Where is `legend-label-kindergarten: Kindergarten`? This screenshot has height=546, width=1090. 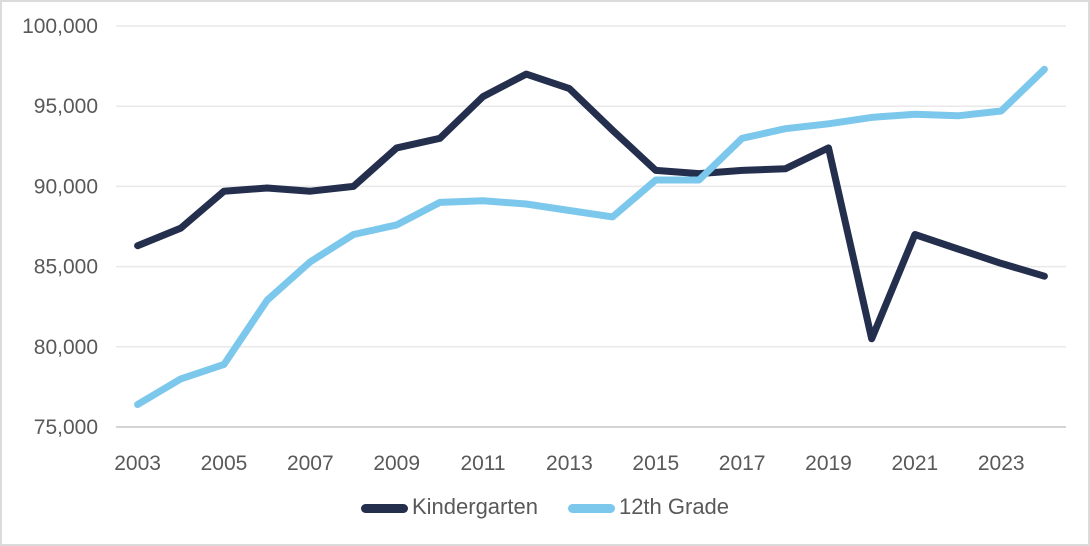 legend-label-kindergarten: Kindergarten is located at coordinates (474, 506).